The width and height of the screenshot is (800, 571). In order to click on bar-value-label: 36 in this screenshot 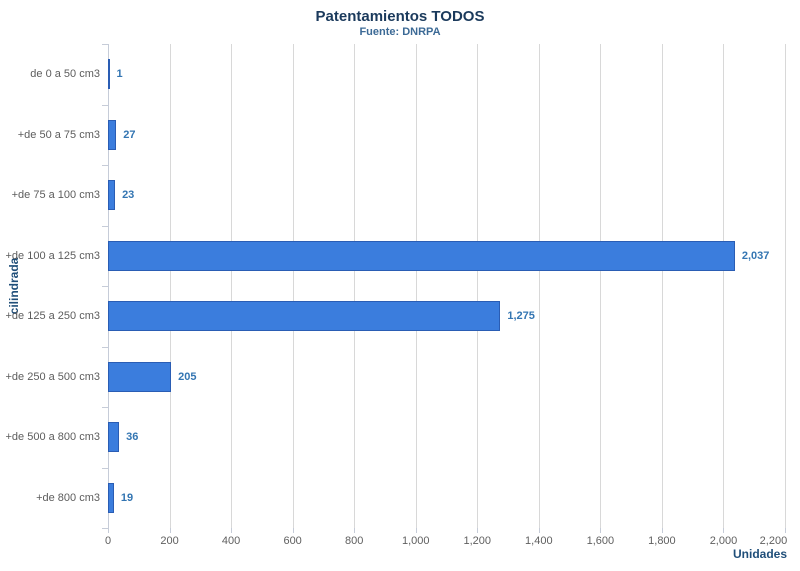, I will do `click(132, 437)`.